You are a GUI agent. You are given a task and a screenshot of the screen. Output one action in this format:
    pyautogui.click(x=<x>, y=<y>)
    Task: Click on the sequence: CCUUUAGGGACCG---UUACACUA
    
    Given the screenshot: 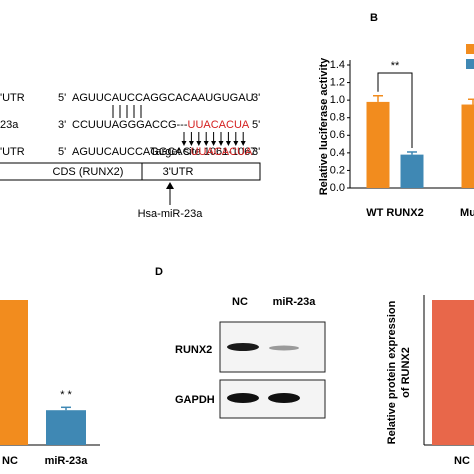 What is the action you would take?
    pyautogui.click(x=161, y=125)
    